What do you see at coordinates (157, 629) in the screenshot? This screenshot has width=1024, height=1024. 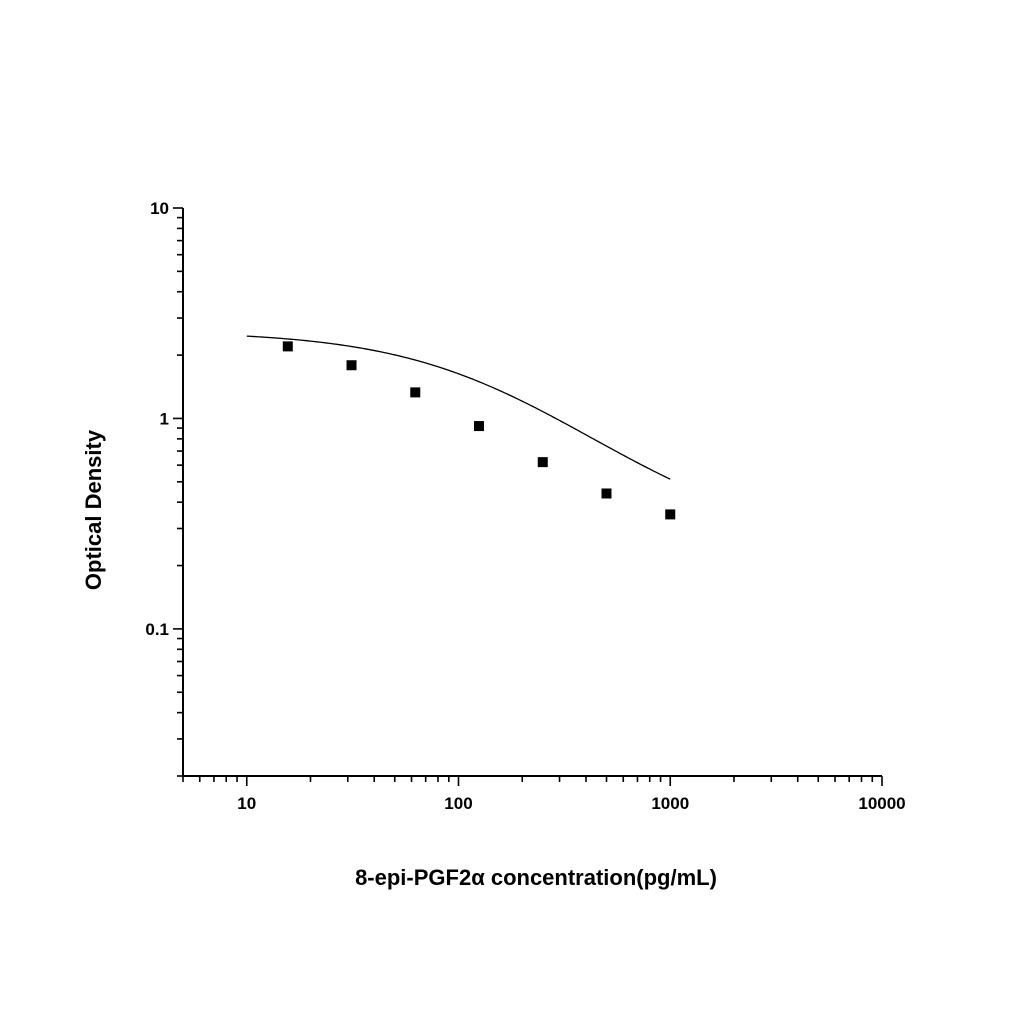 I see `y-tick-label: 0.1` at bounding box center [157, 629].